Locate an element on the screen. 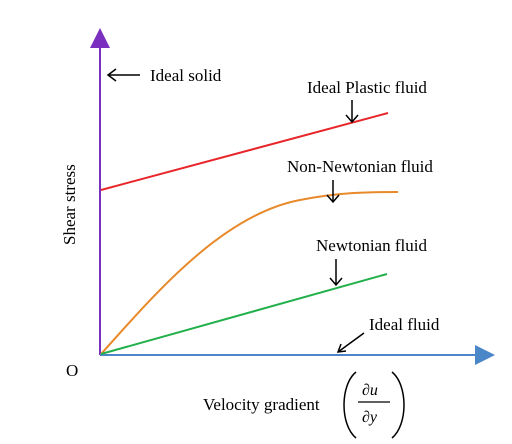 The width and height of the screenshot is (512, 444). ideal-fluid-label: Ideal fluid is located at coordinates (404, 324).